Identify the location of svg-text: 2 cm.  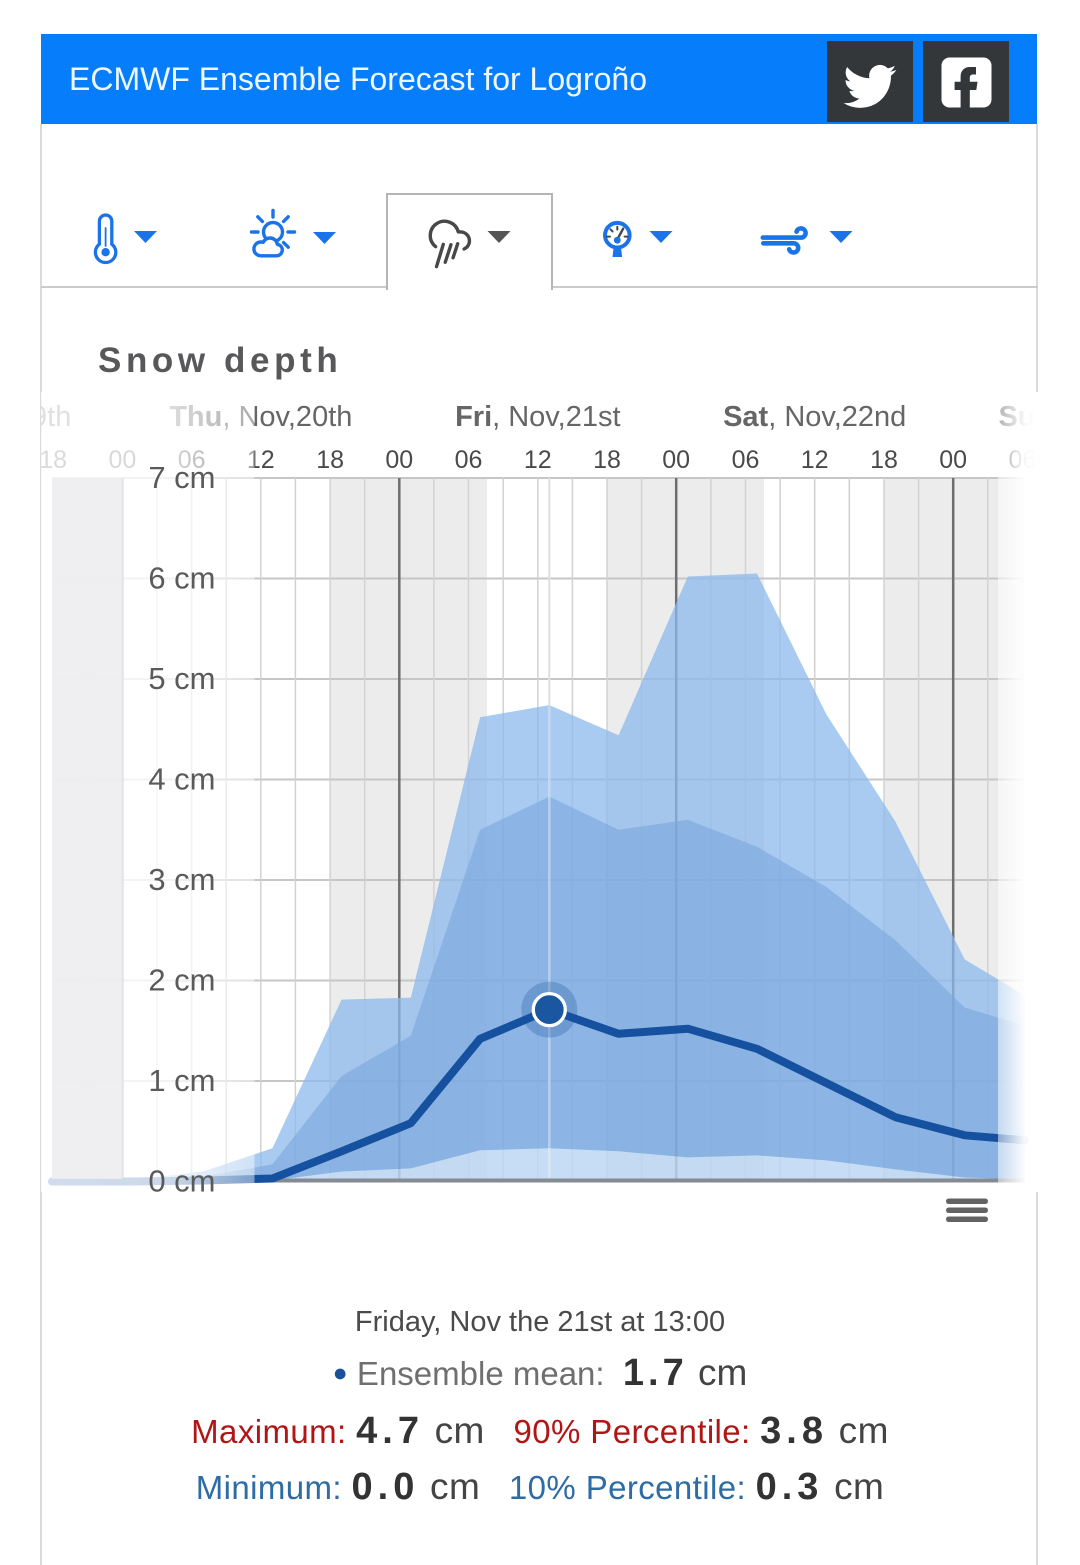
(181, 980).